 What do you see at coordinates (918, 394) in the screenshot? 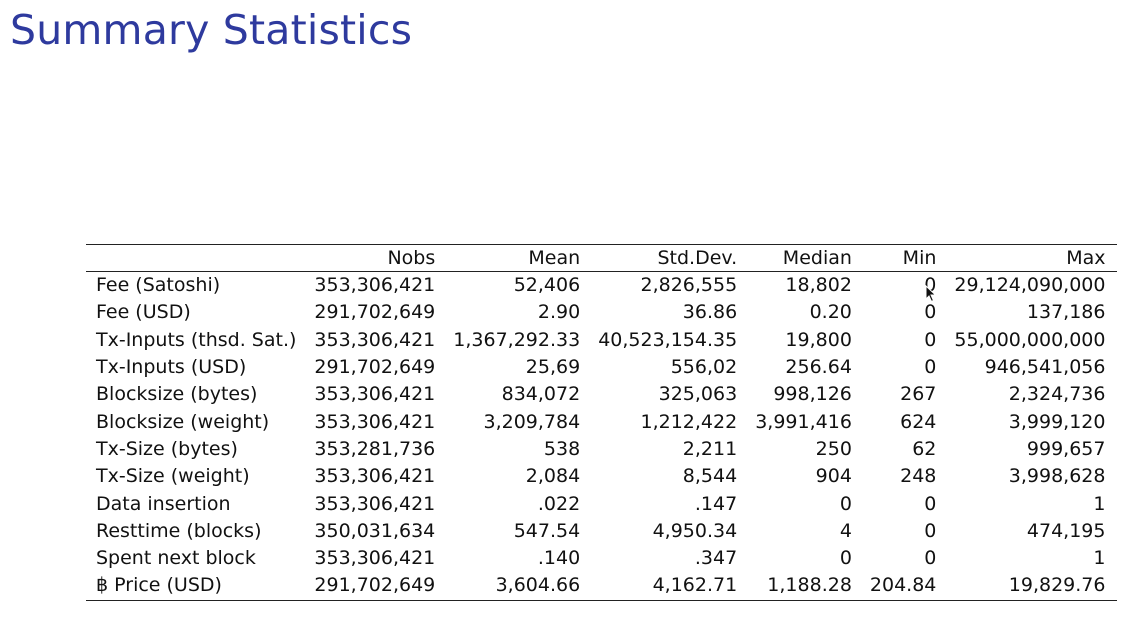
I see `cell-min: 267` at bounding box center [918, 394].